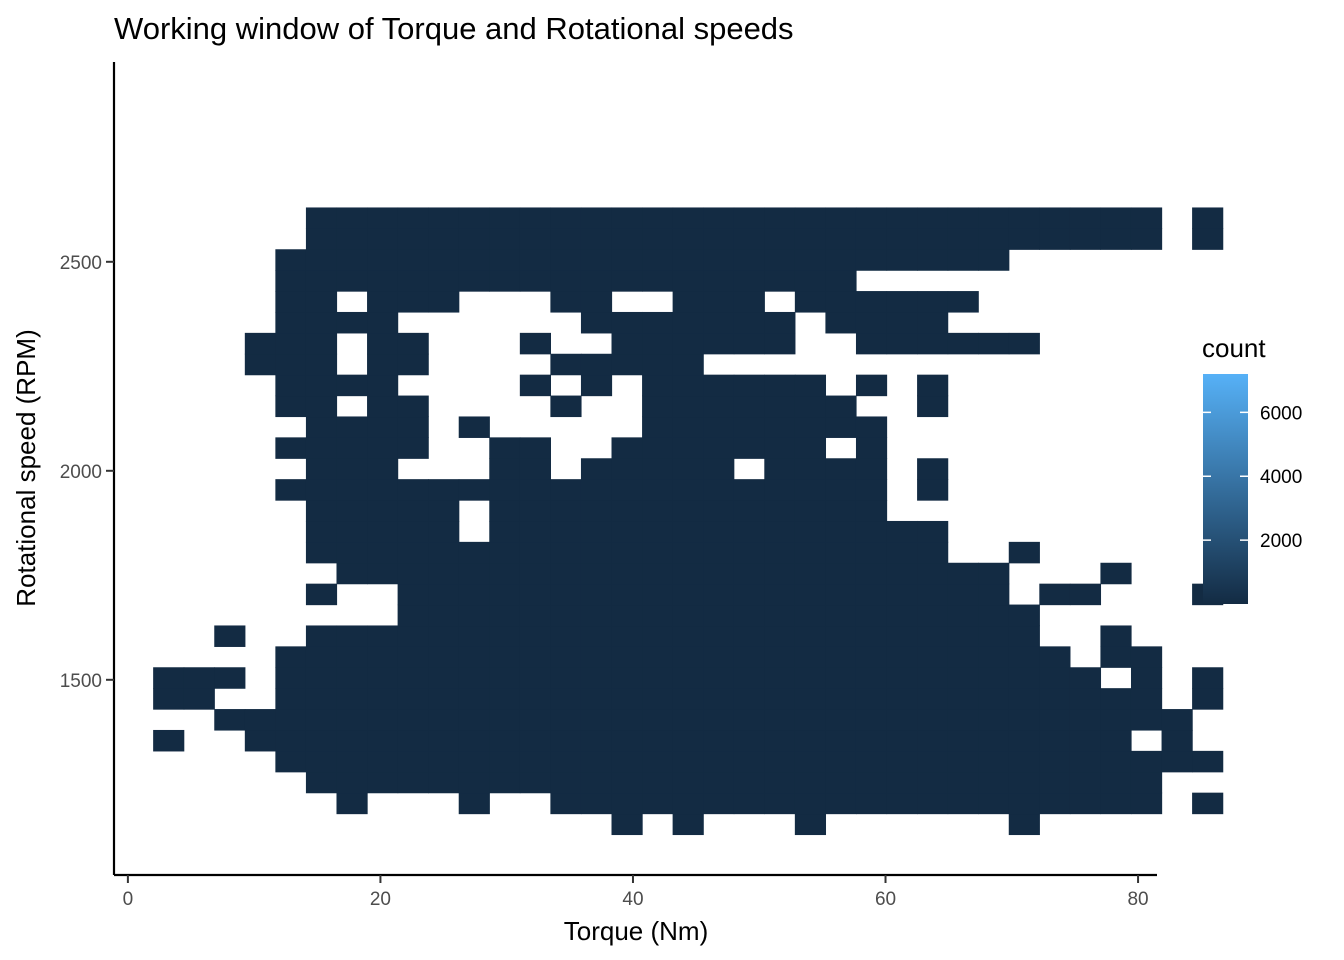 This screenshot has width=1344, height=960. I want to click on colorbar, so click(1225, 489).